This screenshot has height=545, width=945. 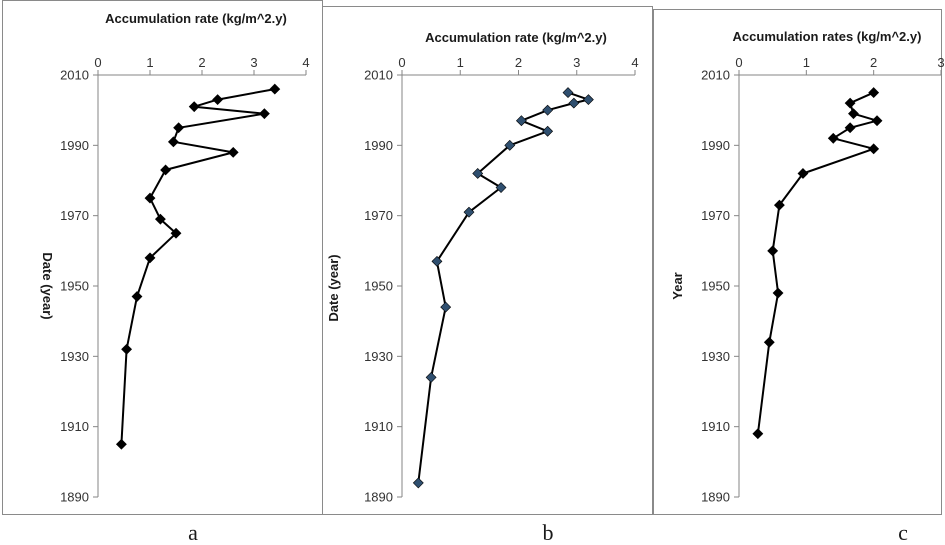 What do you see at coordinates (401, 62) in the screenshot?
I see `panel-b-x-tick-label: 0` at bounding box center [401, 62].